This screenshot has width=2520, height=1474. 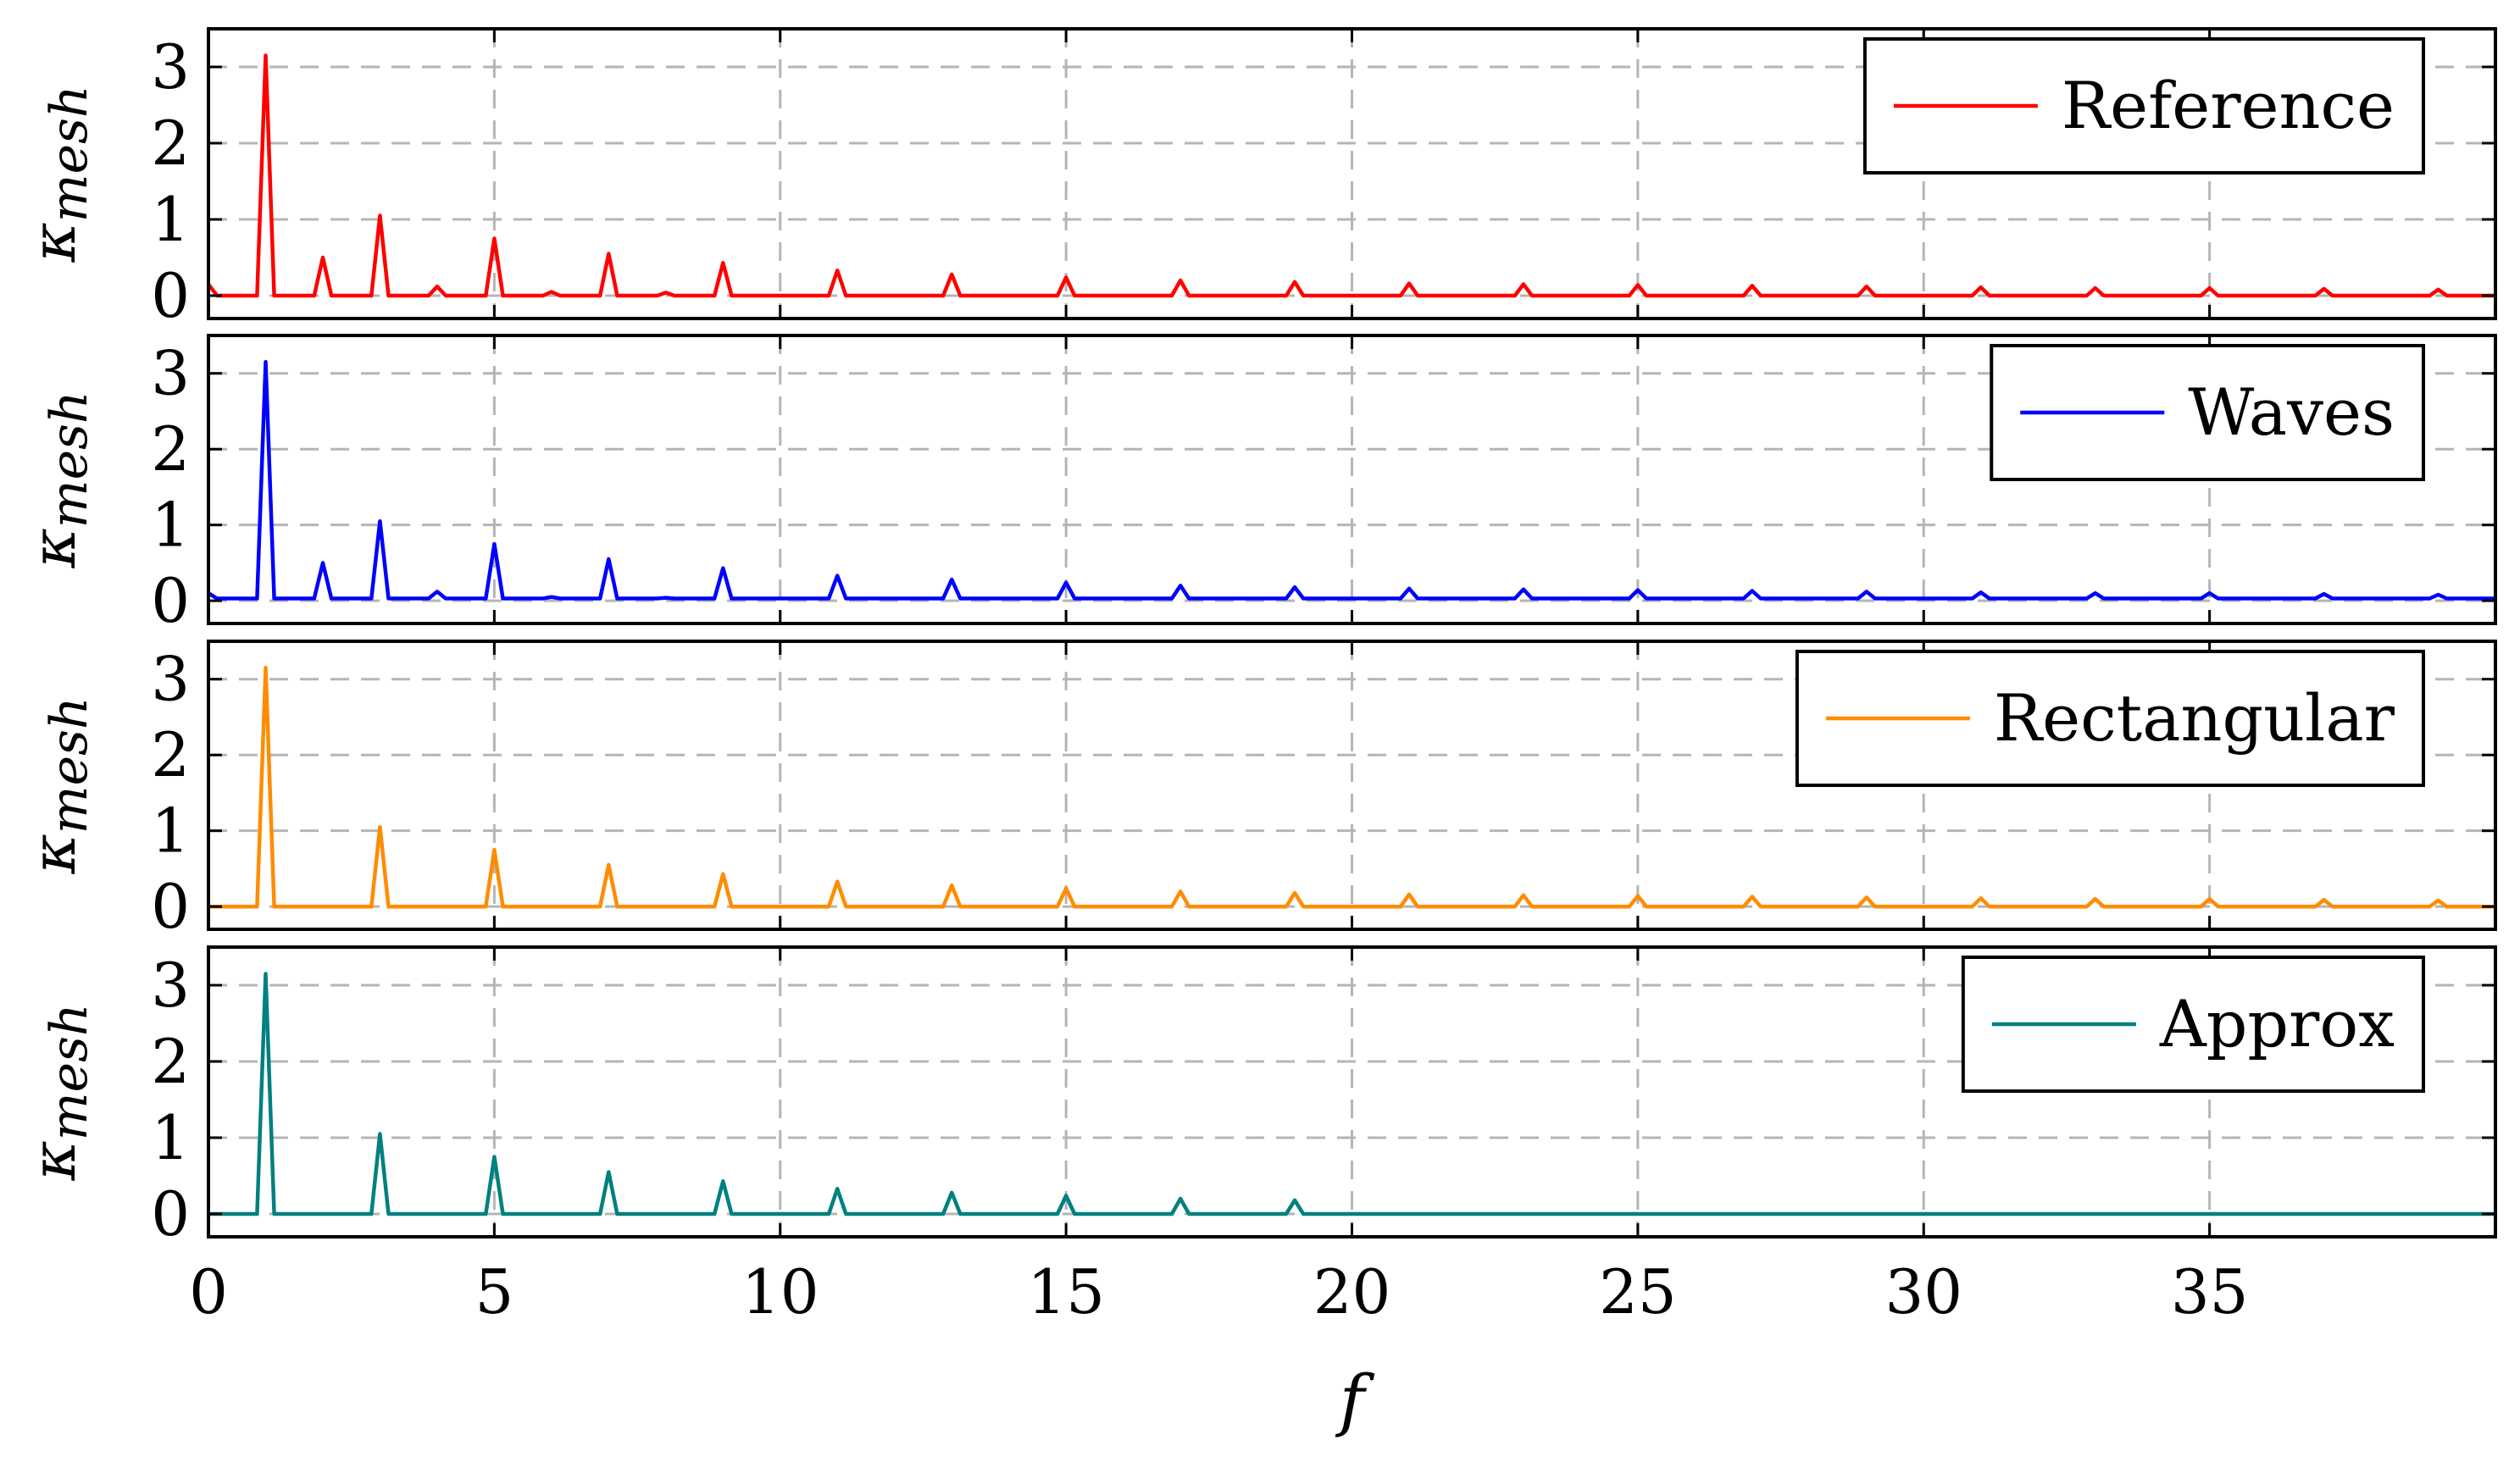 I want to click on legend: Approx, so click(x=2193, y=1024).